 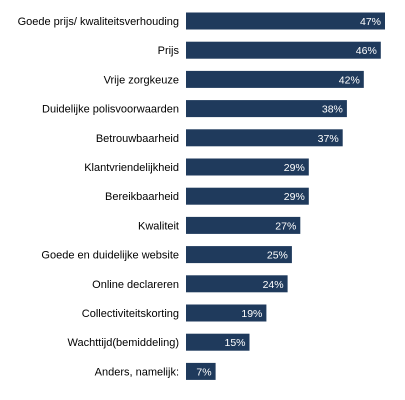 I want to click on value-label: 47%, so click(x=370, y=22).